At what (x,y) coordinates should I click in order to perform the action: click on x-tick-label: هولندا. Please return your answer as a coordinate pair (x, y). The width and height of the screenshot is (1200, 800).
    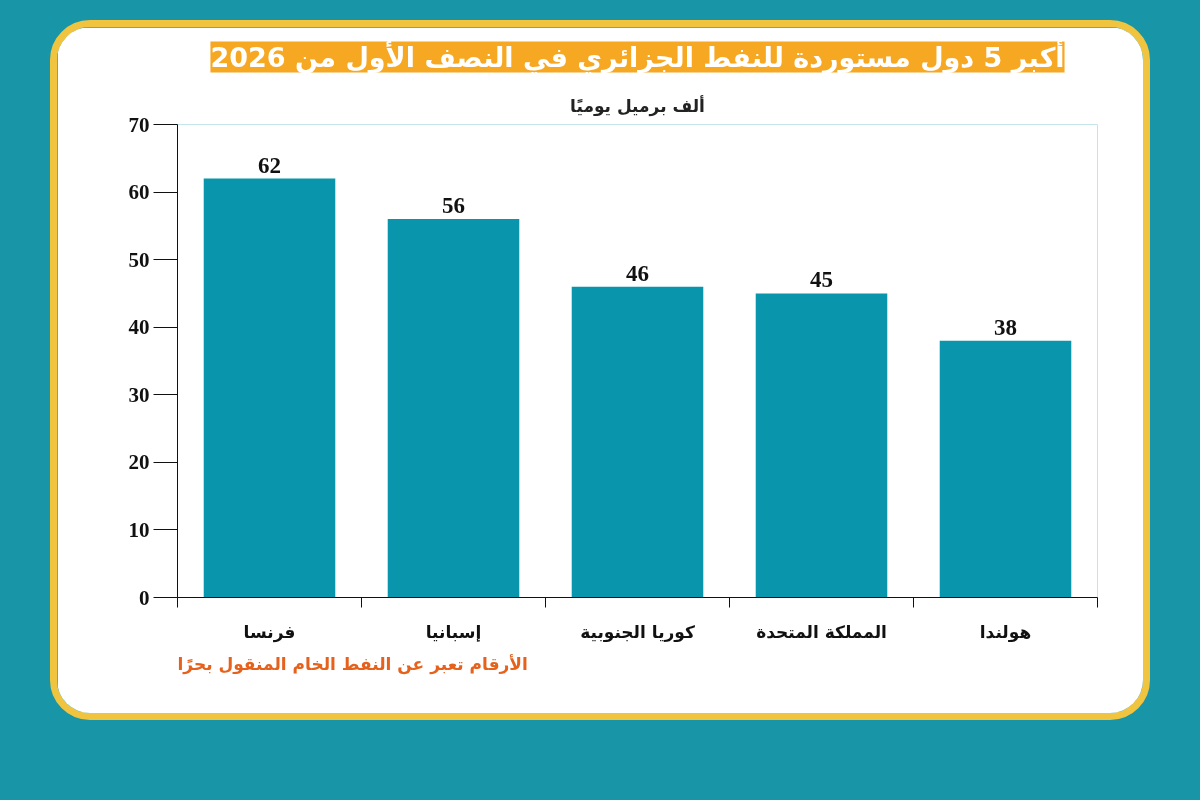
    Looking at the image, I should click on (1005, 632).